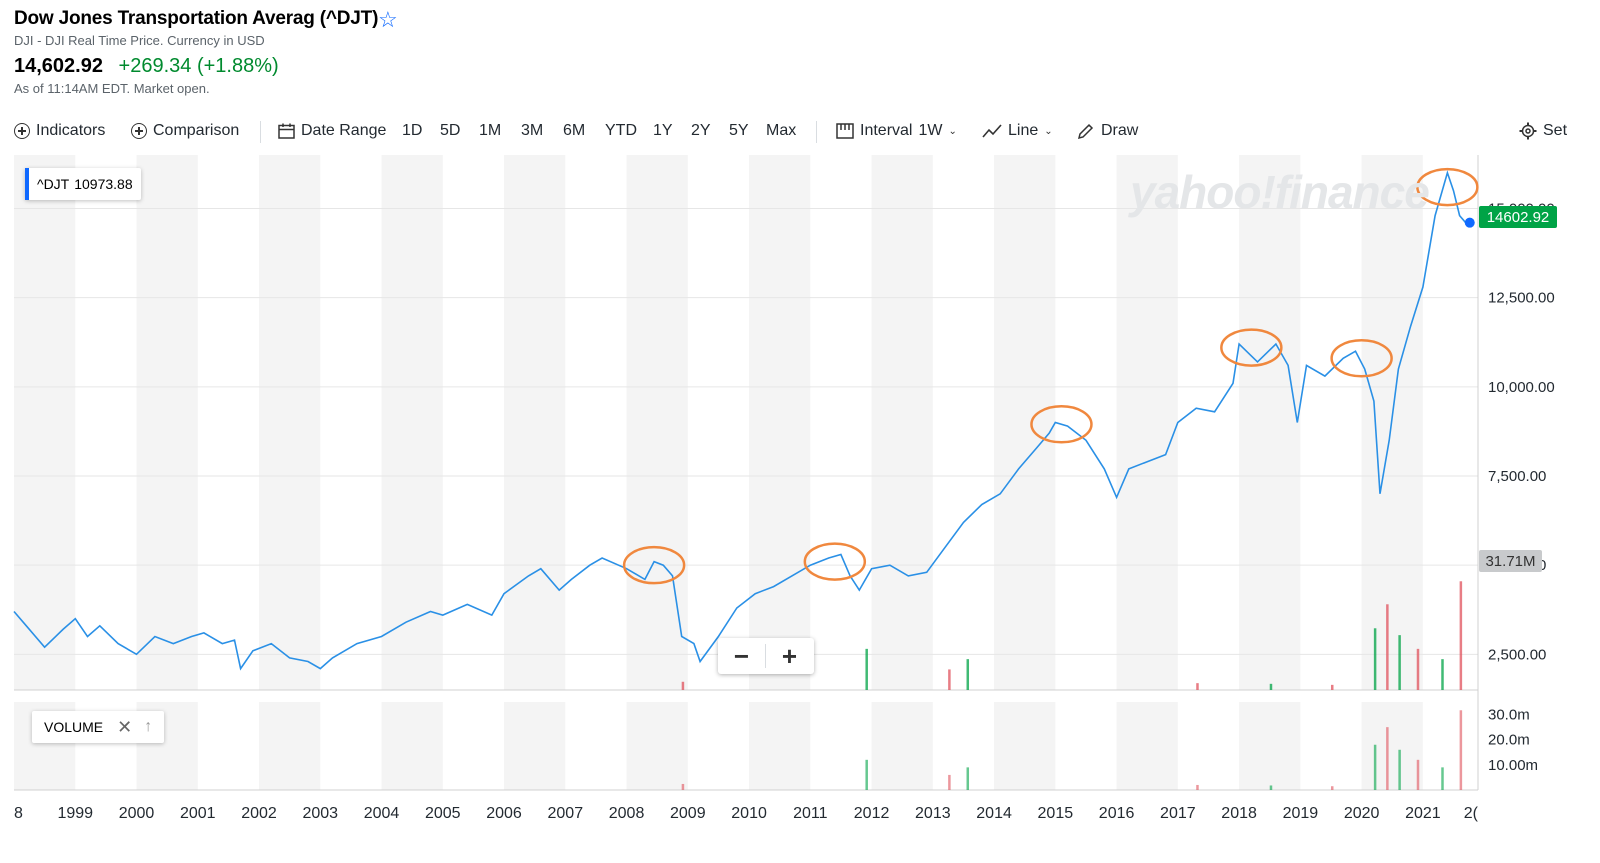 The width and height of the screenshot is (1600, 863). Describe the element at coordinates (443, 813) in the screenshot. I see `x-tick-label: 2005` at that location.